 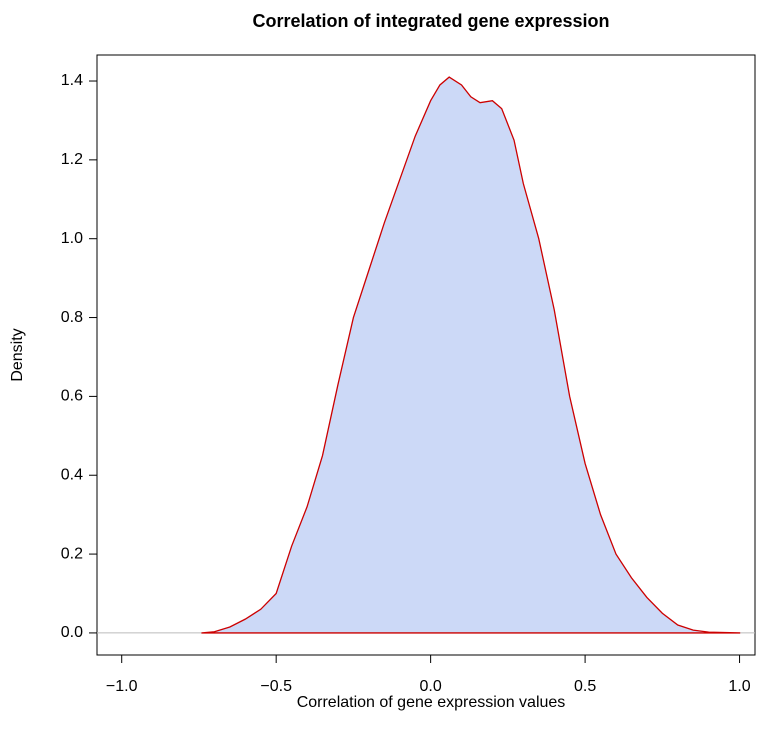 What do you see at coordinates (72, 317) in the screenshot?
I see `y-tick-label: 0.8` at bounding box center [72, 317].